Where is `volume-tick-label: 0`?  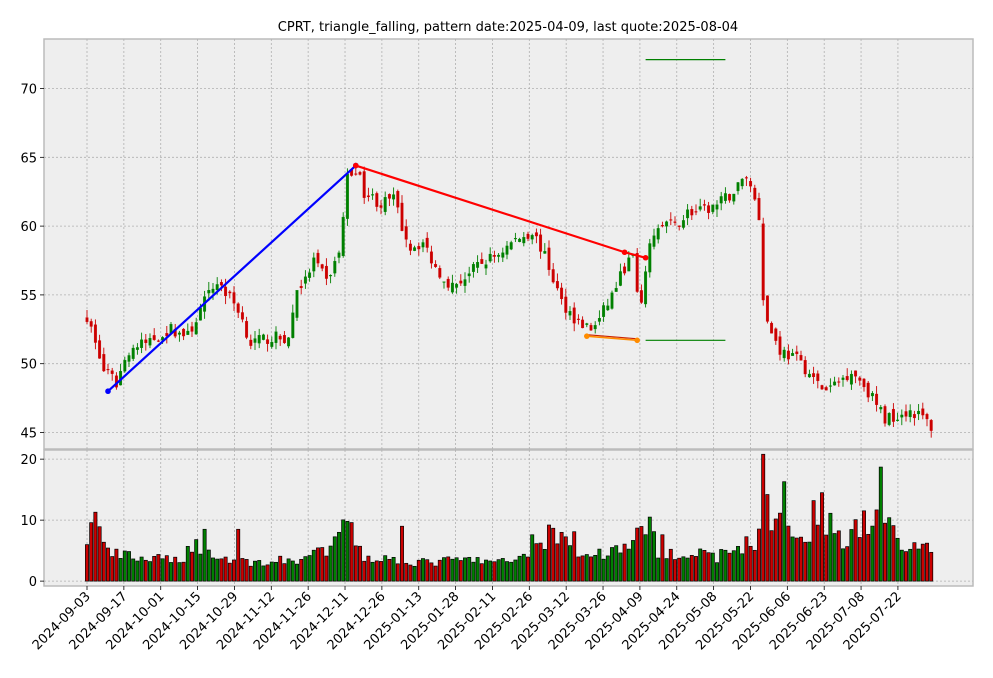 volume-tick-label: 0 is located at coordinates (33, 582).